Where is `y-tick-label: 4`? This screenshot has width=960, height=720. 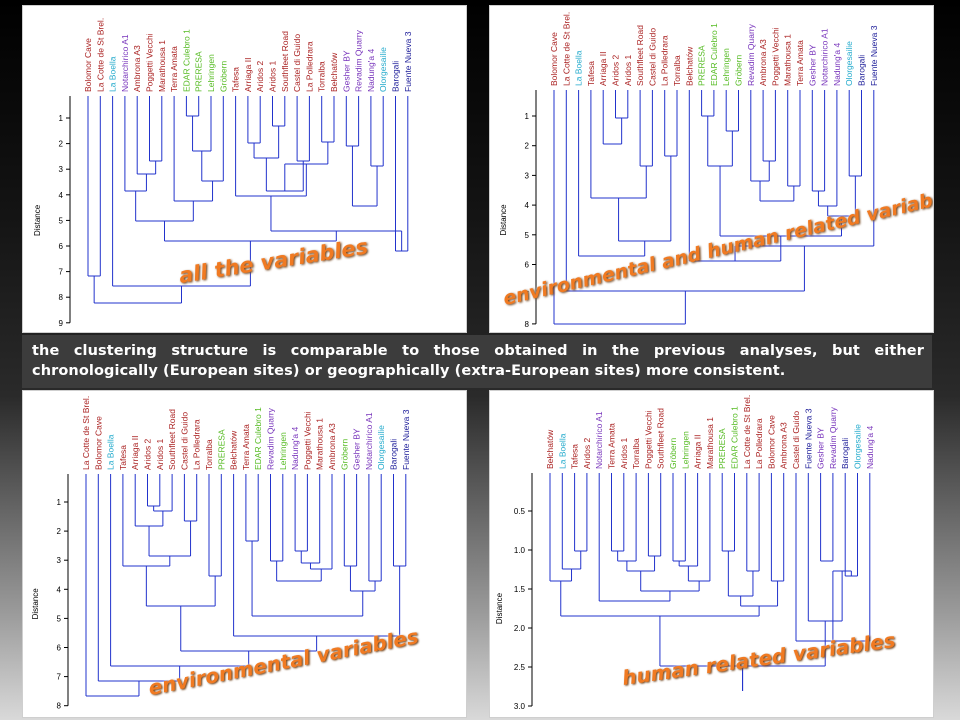 y-tick-label: 4 is located at coordinates (61, 195).